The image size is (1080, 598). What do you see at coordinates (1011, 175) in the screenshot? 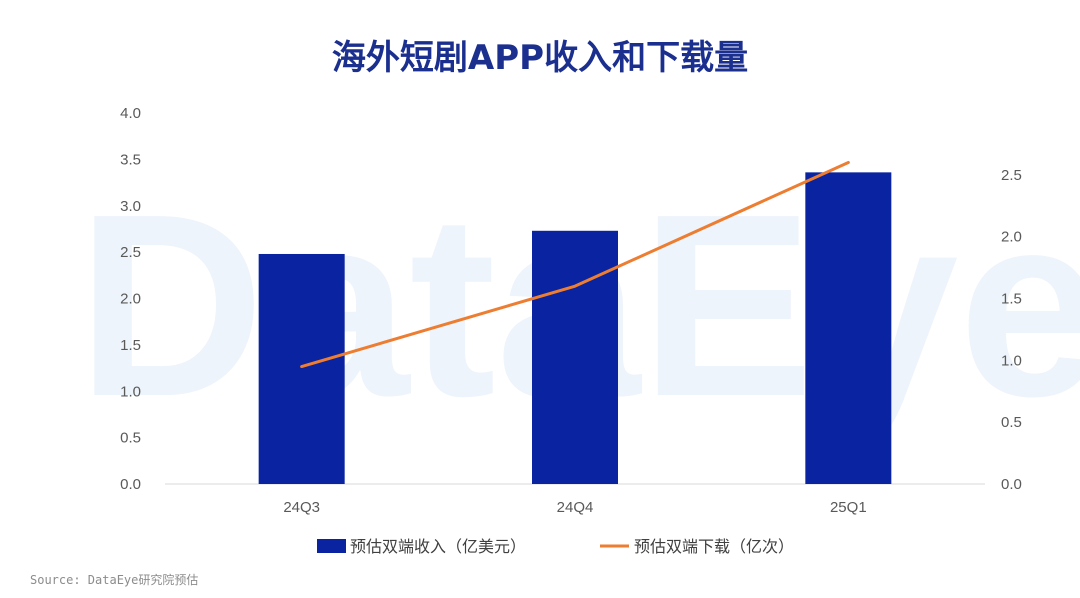
I see `y-right-tick-label: 2.5` at bounding box center [1011, 175].